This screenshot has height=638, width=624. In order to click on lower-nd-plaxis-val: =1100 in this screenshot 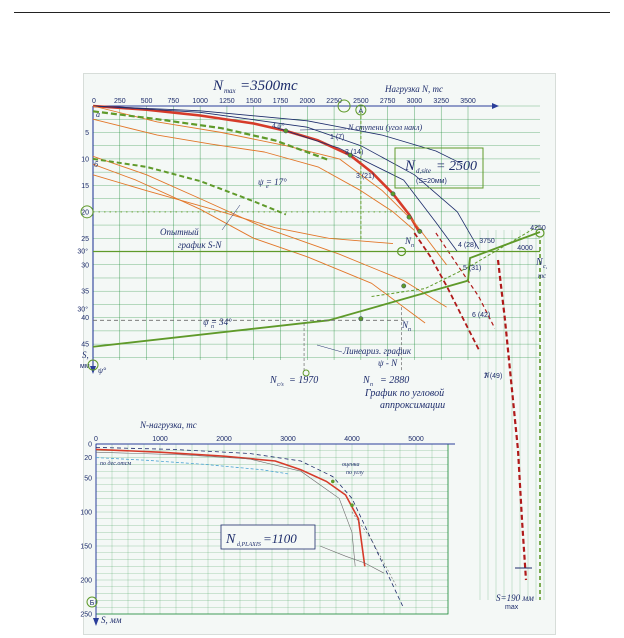, I will do `click(280, 538)`.